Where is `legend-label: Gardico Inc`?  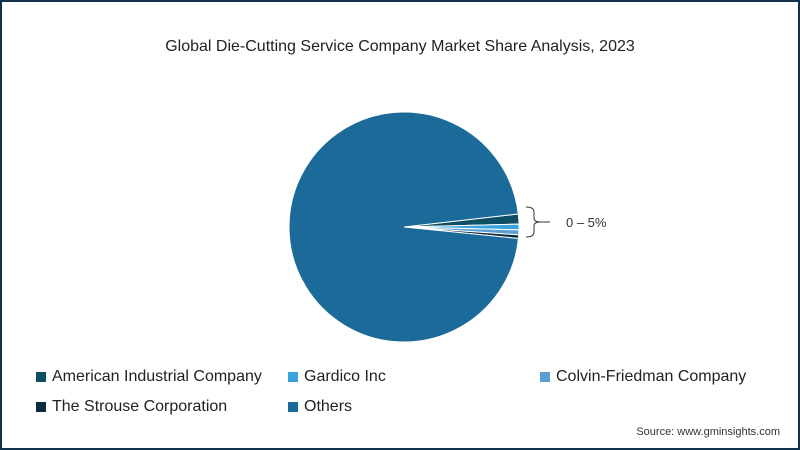 legend-label: Gardico Inc is located at coordinates (345, 376).